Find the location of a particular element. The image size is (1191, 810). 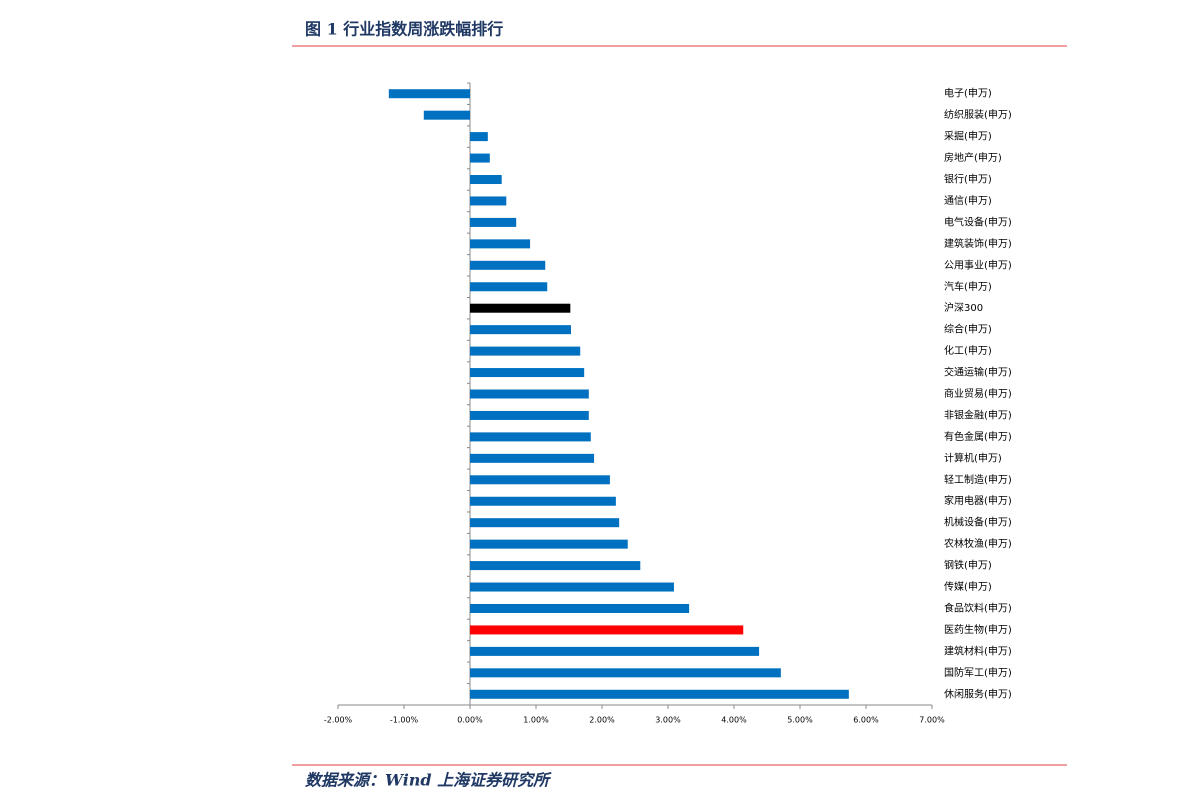

x-tick-label: -1.00% is located at coordinates (404, 720).